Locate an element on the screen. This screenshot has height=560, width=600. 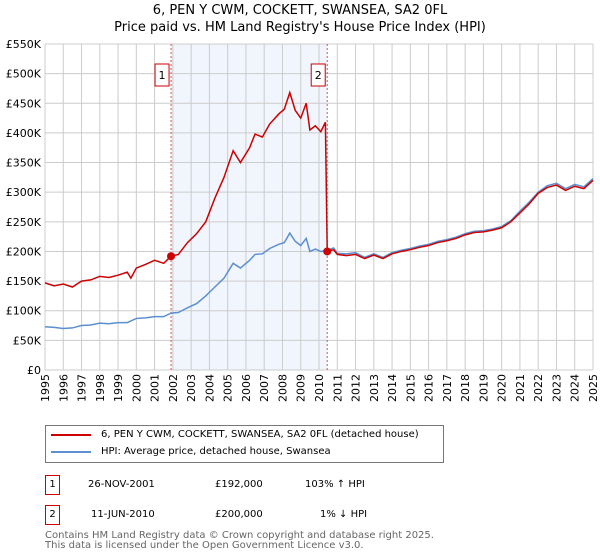
transaction-date: 11-JUN-2010 is located at coordinates (123, 514).